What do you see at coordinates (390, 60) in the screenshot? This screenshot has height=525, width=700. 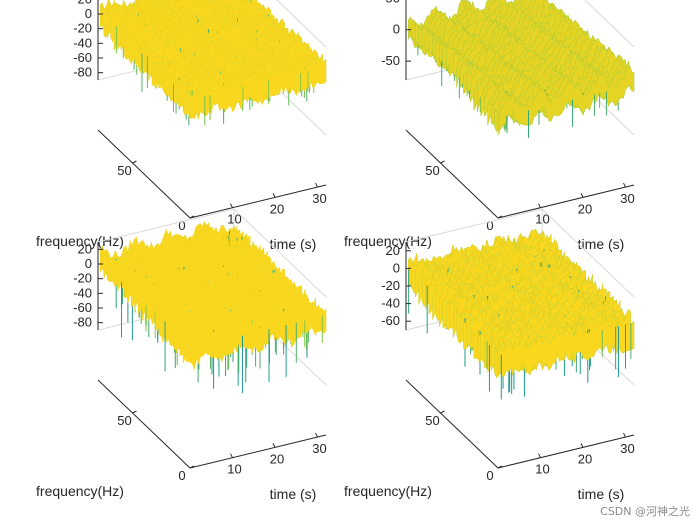 I see `z-tick-label: -50` at bounding box center [390, 60].